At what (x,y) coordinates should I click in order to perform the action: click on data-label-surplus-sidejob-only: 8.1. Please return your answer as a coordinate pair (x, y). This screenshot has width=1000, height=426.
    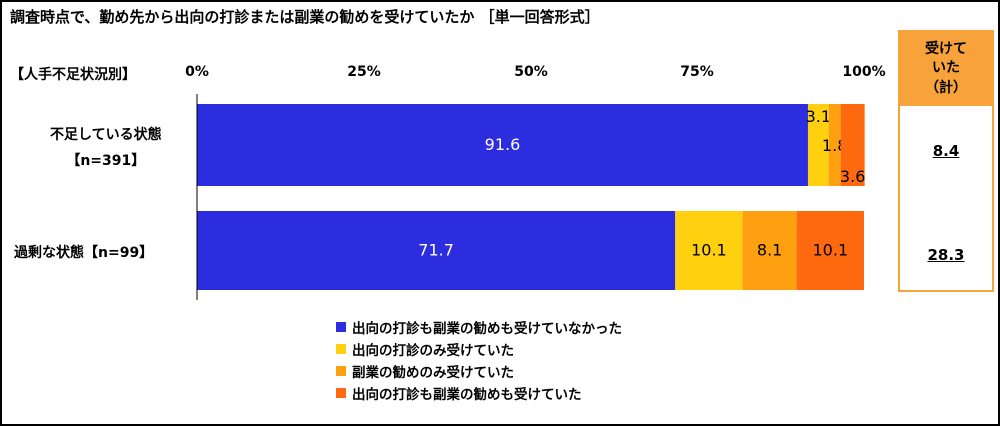
    Looking at the image, I should click on (769, 250).